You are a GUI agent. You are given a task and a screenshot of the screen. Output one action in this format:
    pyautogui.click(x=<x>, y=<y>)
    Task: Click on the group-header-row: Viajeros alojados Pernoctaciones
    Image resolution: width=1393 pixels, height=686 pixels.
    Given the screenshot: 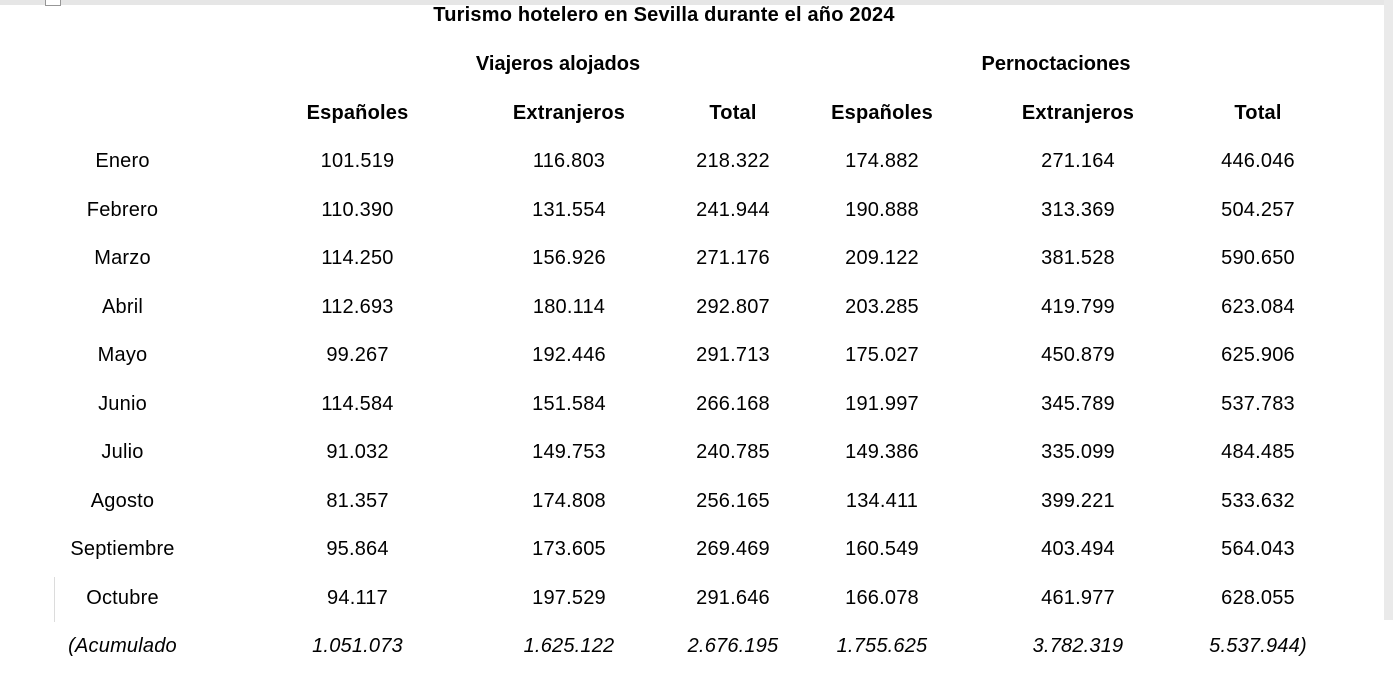 What is the action you would take?
    pyautogui.click(x=696, y=66)
    